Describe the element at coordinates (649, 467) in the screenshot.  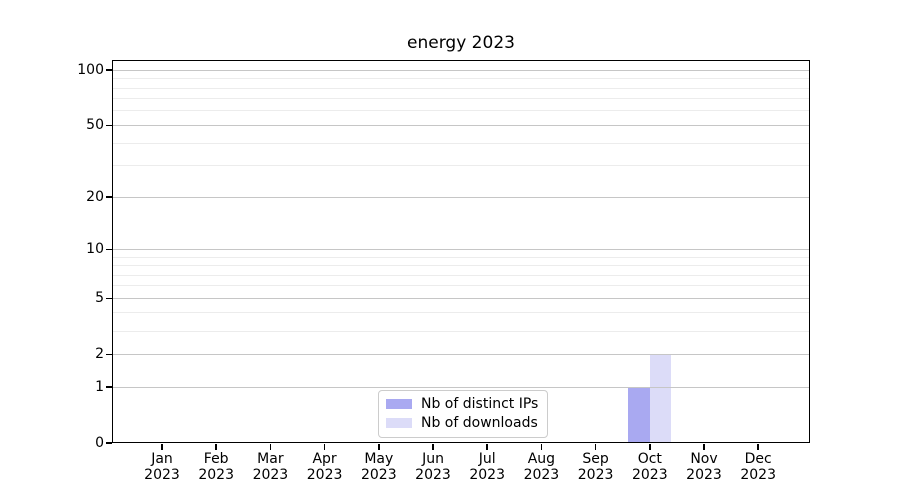
I see `x-tick-label: Oct 2023` at that location.